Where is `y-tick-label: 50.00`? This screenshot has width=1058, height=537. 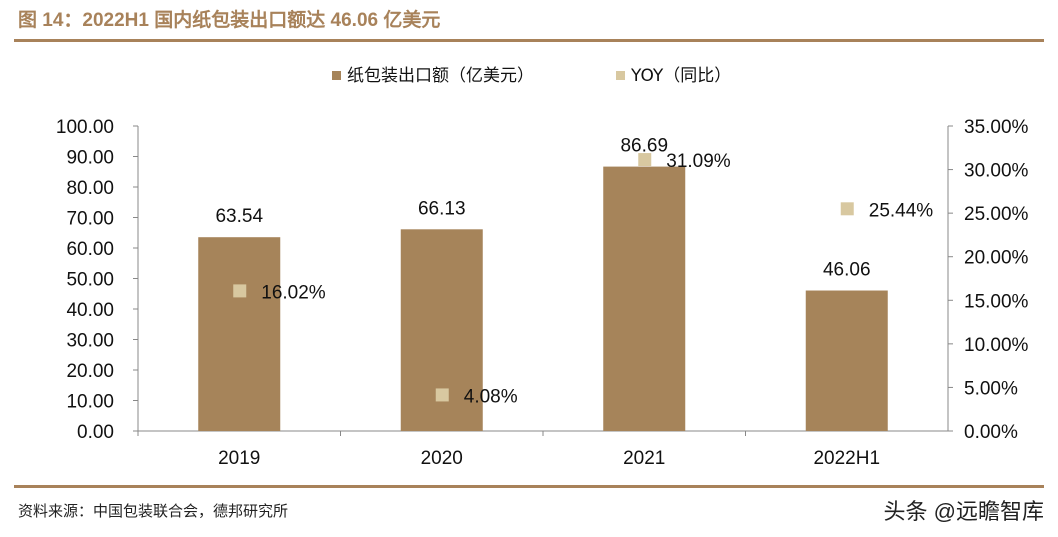 y-tick-label: 50.00 is located at coordinates (90, 280).